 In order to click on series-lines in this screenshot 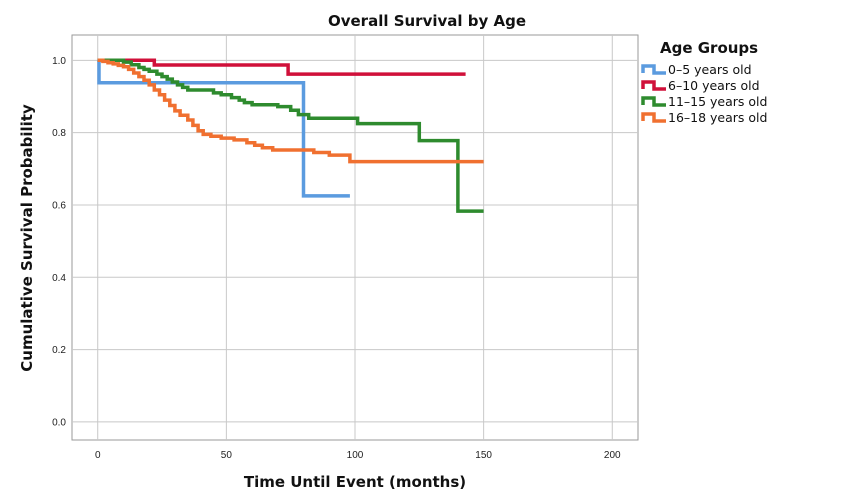, I will do `click(290, 135)`.